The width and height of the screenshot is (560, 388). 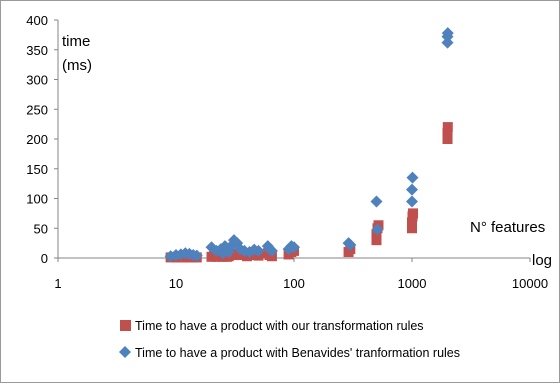 I want to click on y-tick-label: 100, so click(x=37, y=199).